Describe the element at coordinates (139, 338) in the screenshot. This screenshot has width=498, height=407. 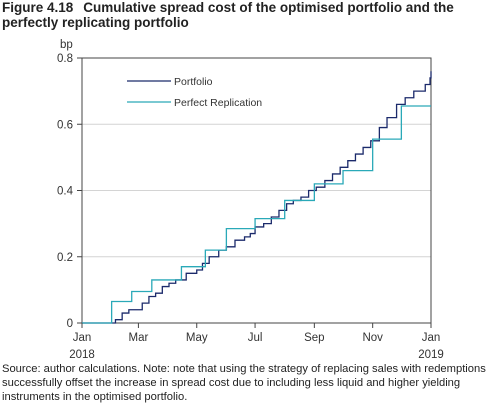
I see `x-tick-label: Mar` at that location.